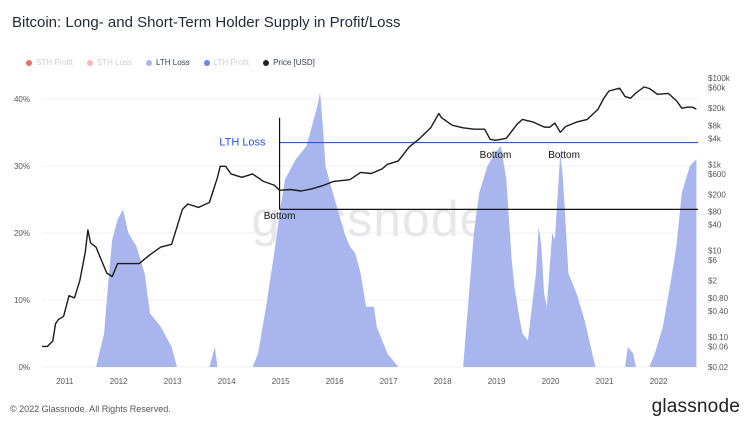  I want to click on y-right-tick-label: $8k, so click(715, 125).